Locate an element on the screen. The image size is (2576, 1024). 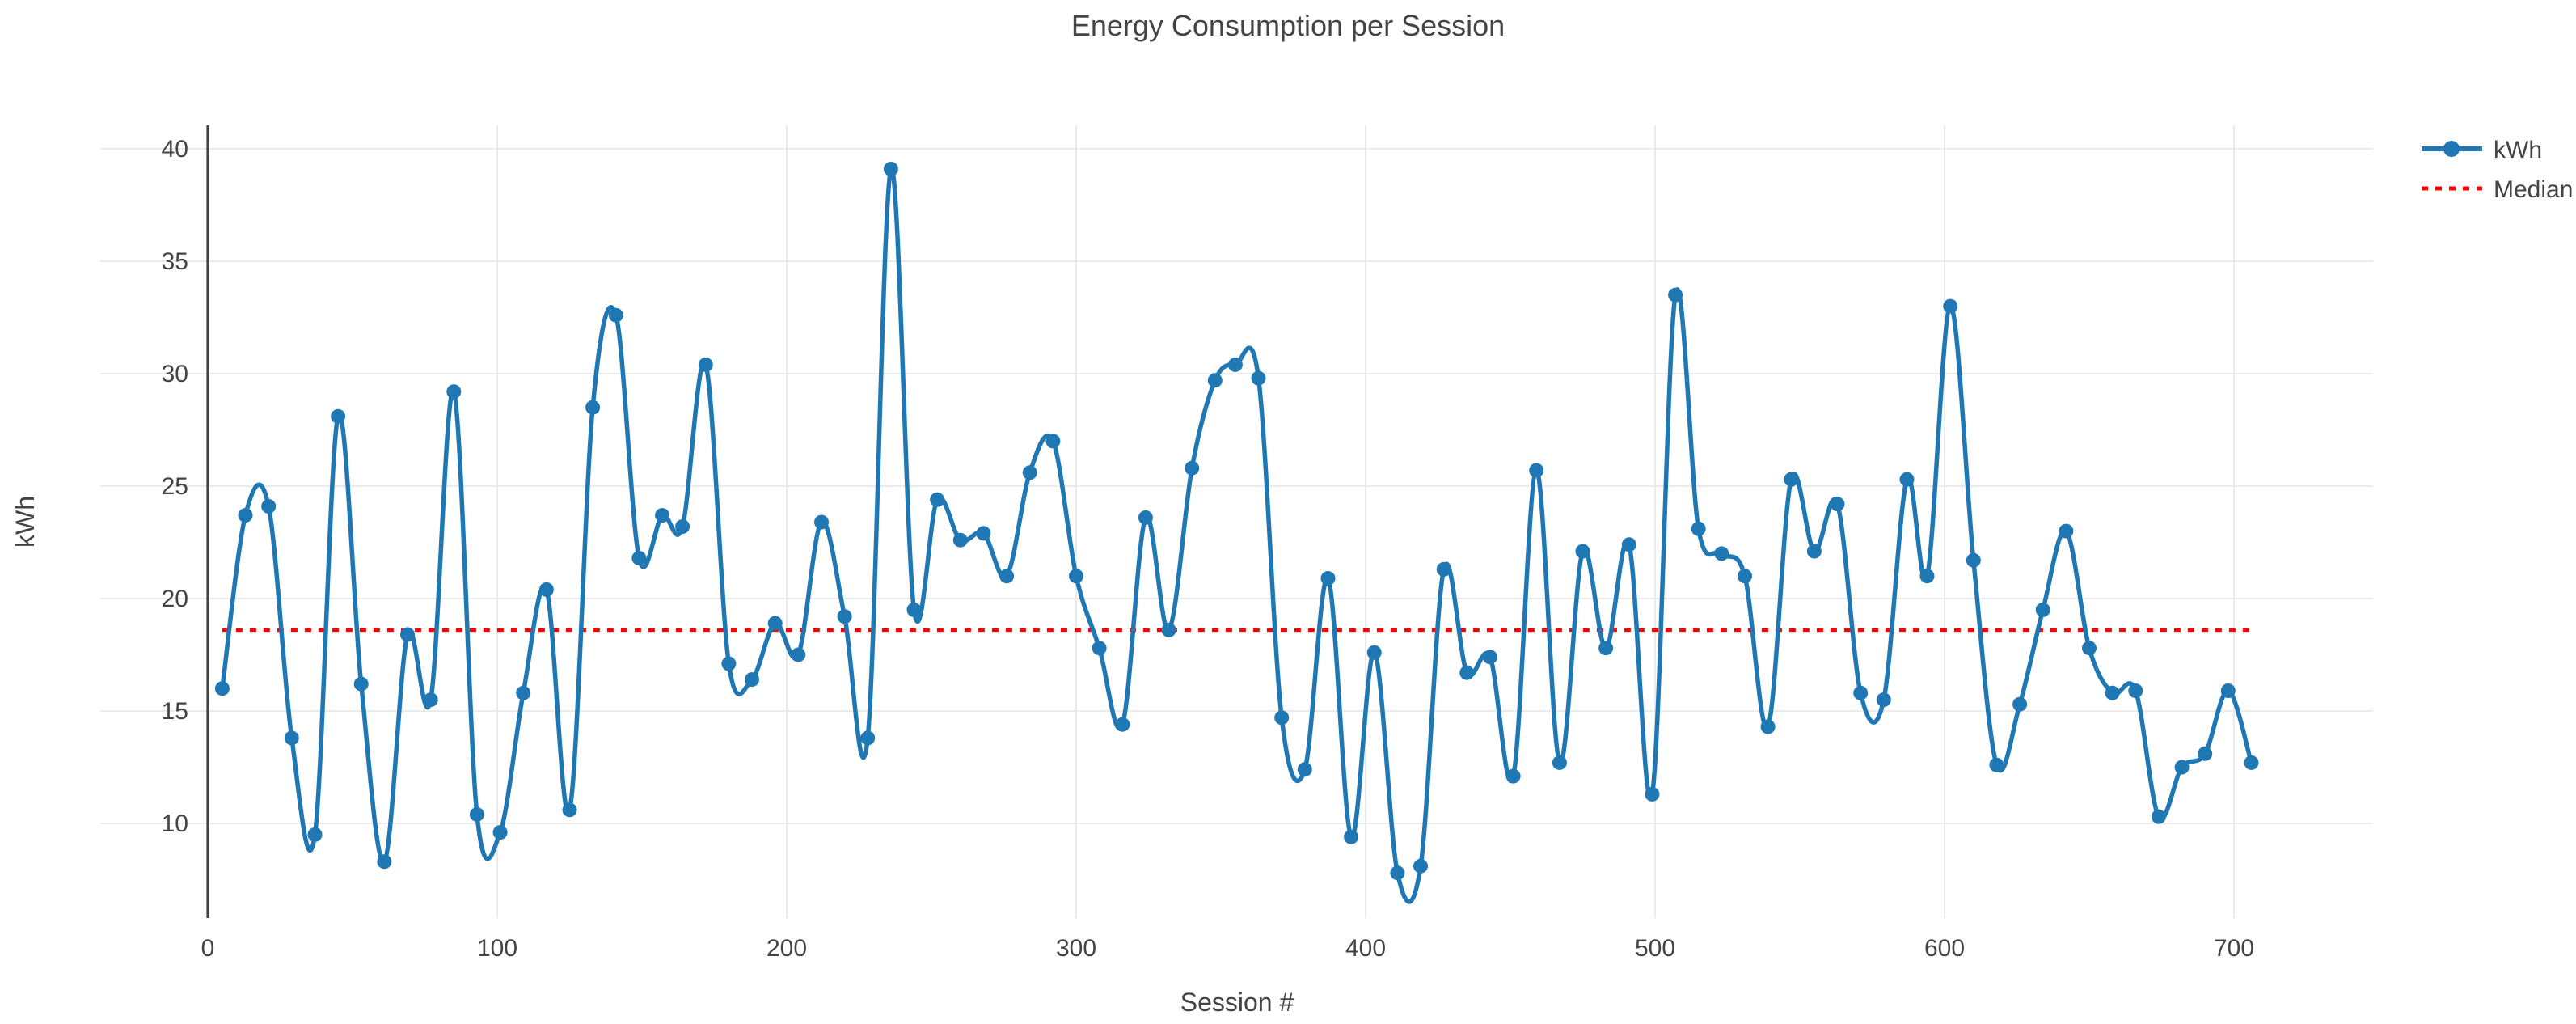
legend-item-median: Median is located at coordinates (2497, 189).